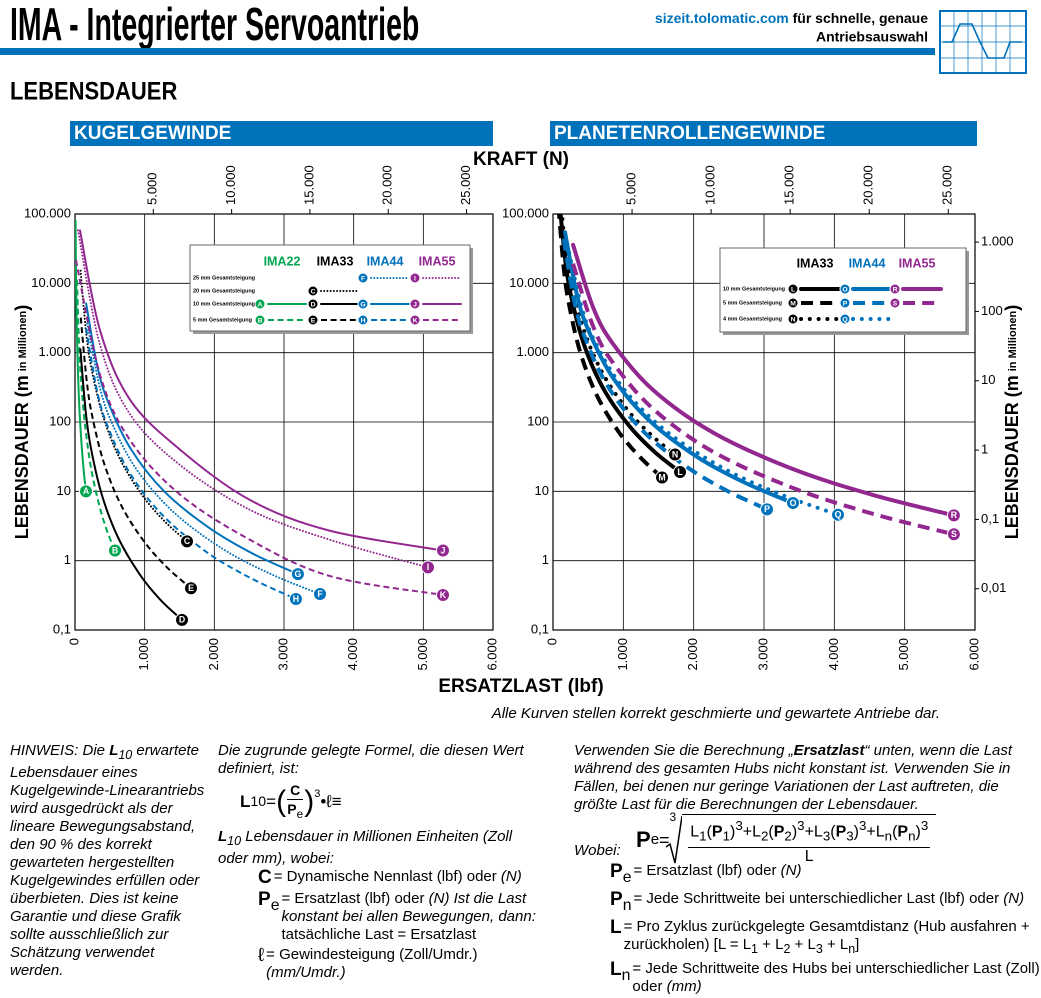 The width and height of the screenshot is (1041, 998). Describe the element at coordinates (60, 750) in the screenshot. I see `text-run: HINWEIS: Die` at that location.